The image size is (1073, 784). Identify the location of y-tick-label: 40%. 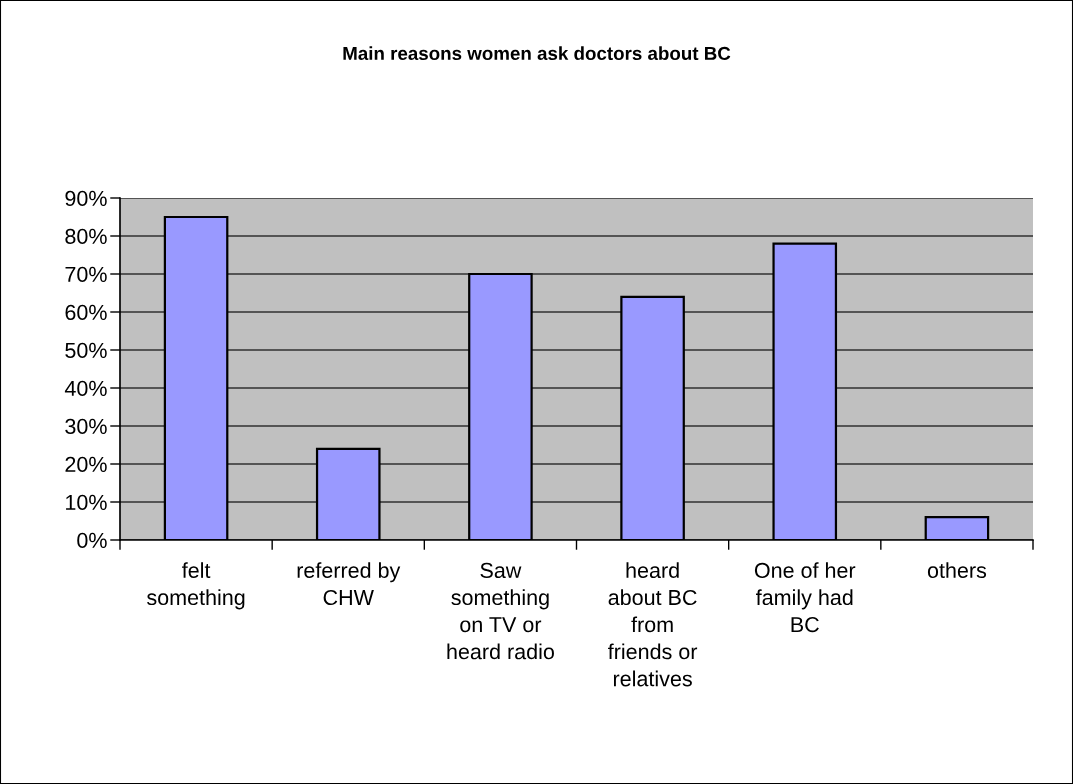
(85, 388).